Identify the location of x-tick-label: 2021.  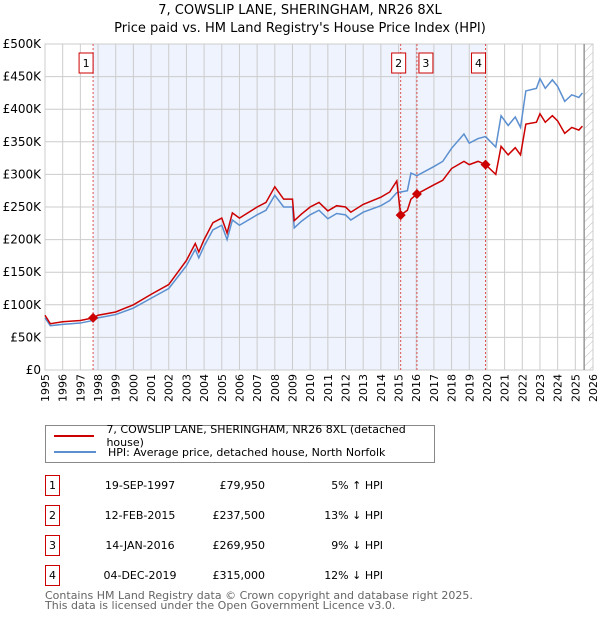
(505, 388).